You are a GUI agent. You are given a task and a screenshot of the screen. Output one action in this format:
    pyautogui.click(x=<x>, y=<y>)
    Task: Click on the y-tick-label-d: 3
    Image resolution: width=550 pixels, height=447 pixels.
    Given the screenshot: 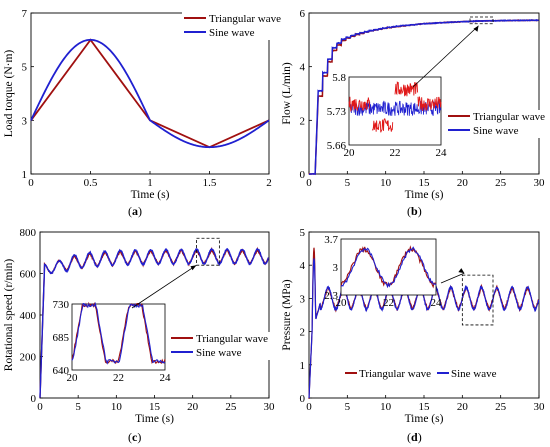 What is the action you would take?
    pyautogui.click(x=303, y=299)
    